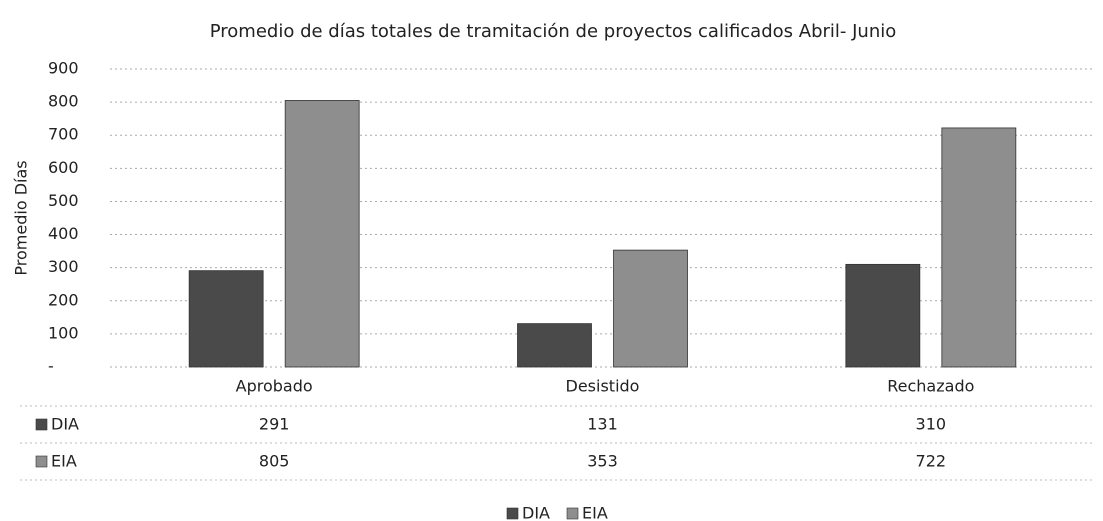  Describe the element at coordinates (63, 68) in the screenshot. I see `y-tick-label: 900` at that location.